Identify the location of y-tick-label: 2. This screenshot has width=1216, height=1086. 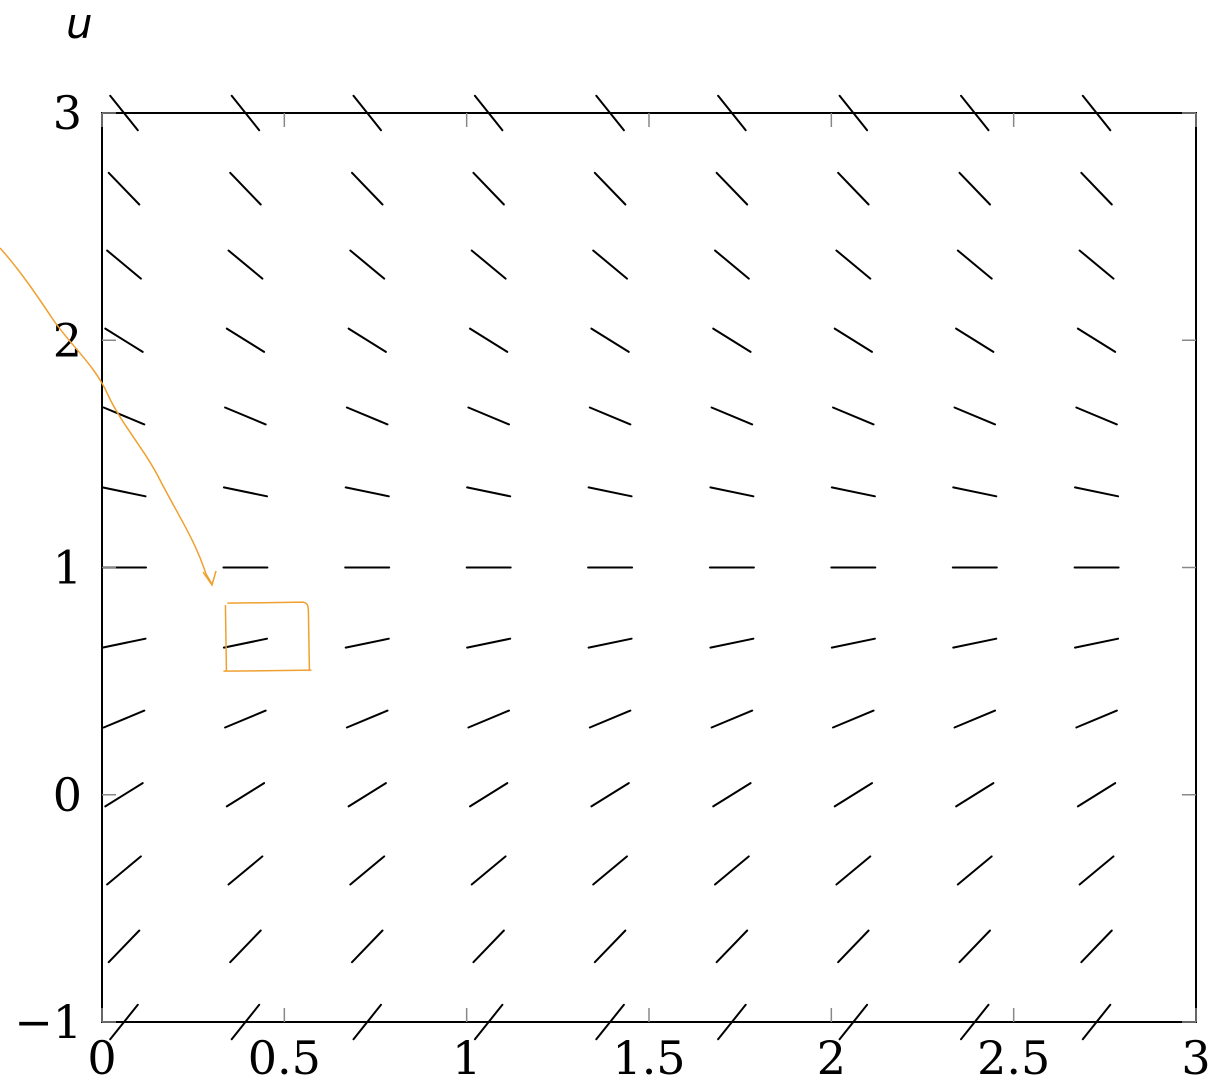
(67, 340).